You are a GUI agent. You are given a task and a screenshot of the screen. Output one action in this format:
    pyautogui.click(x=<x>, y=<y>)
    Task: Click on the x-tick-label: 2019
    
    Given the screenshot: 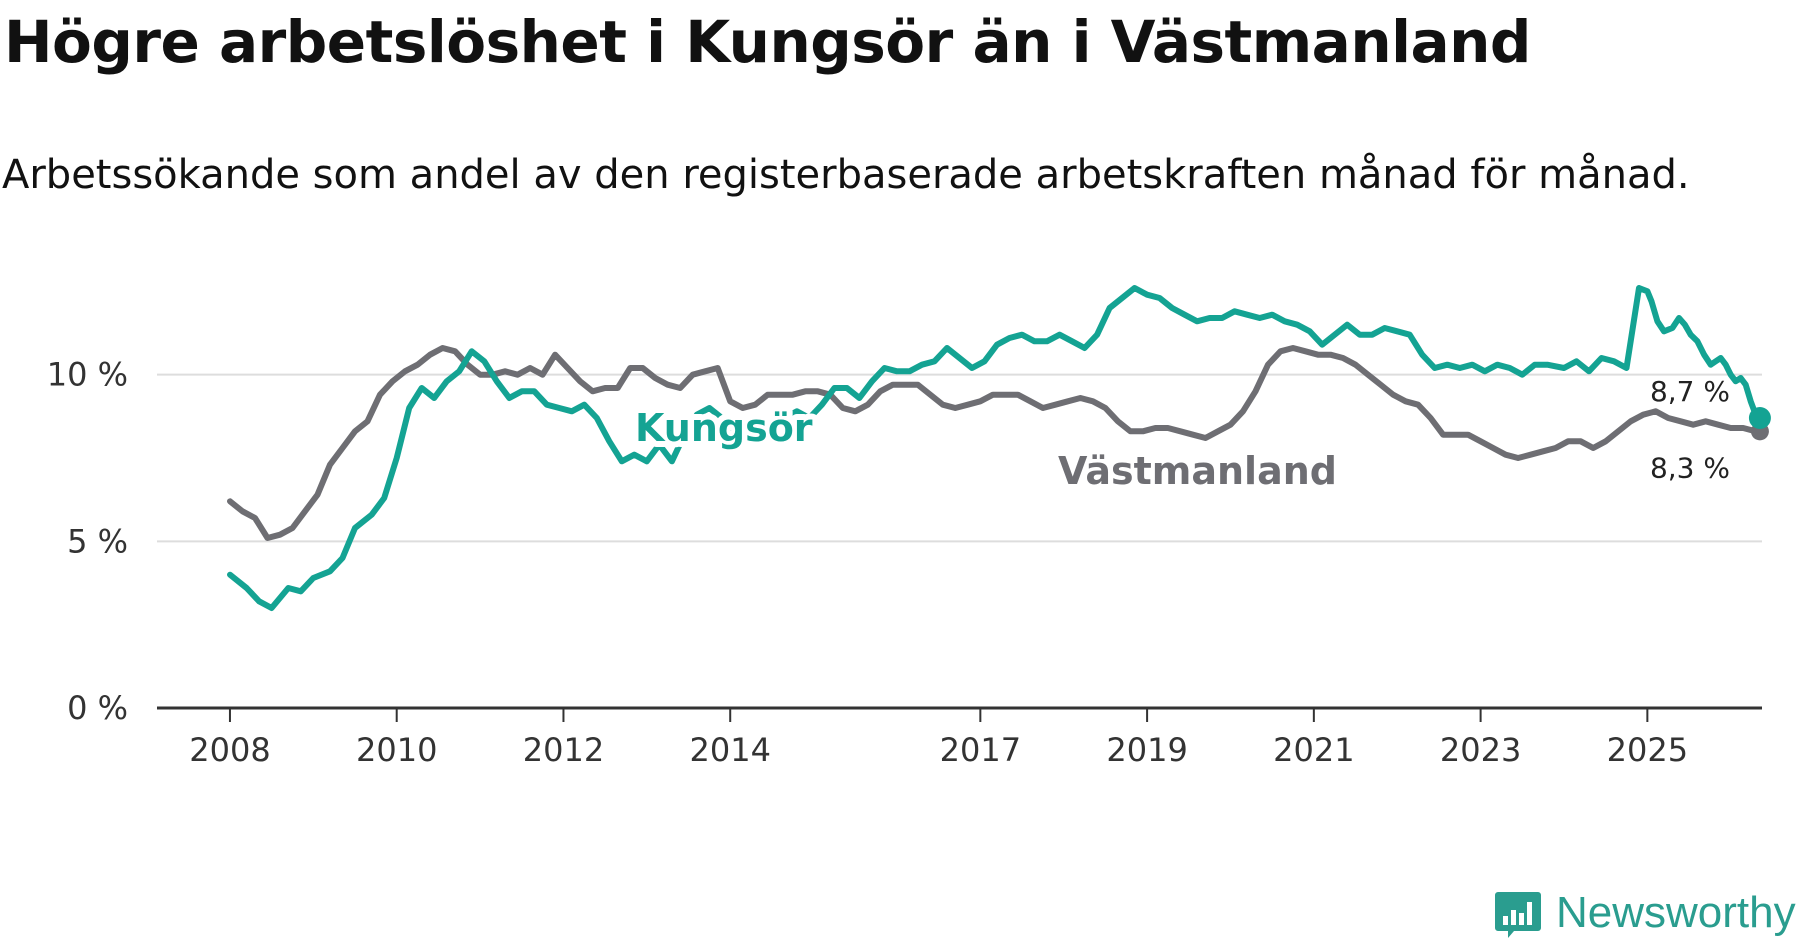 What is the action you would take?
    pyautogui.click(x=1146, y=750)
    